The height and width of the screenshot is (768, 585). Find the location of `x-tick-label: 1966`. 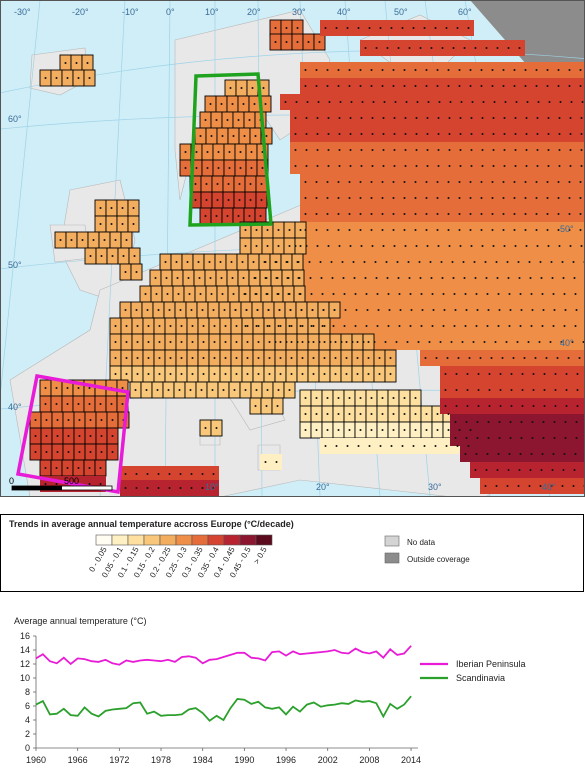

x-tick-label: 1966 is located at coordinates (78, 760).